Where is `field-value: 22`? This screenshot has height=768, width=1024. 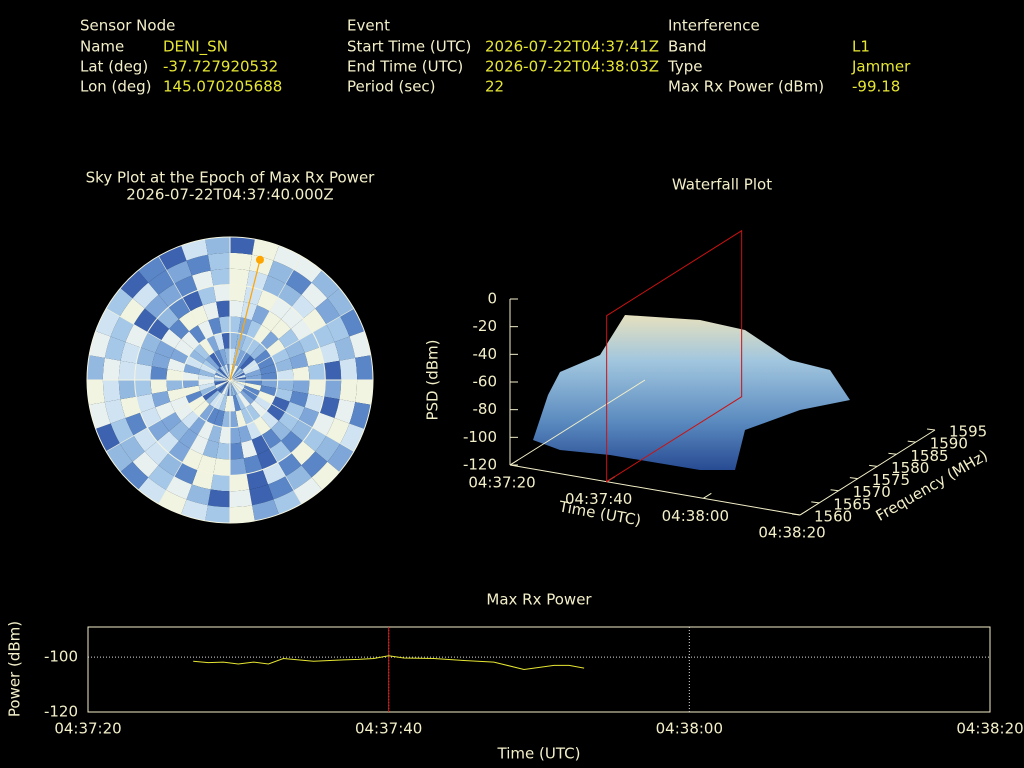 field-value: 22 is located at coordinates (494, 87).